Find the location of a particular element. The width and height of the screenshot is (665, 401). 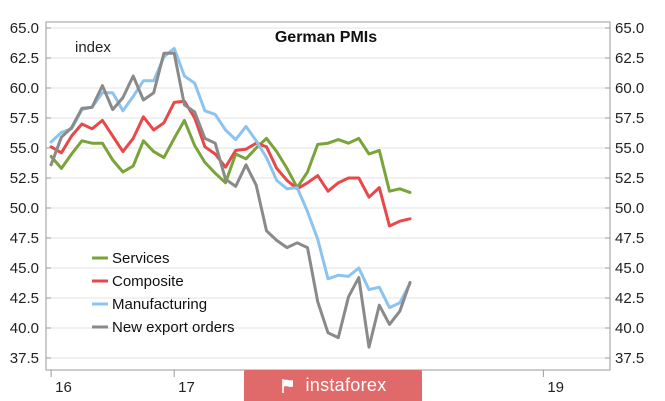

y-tick-label-right: 50.0 is located at coordinates (629, 208).